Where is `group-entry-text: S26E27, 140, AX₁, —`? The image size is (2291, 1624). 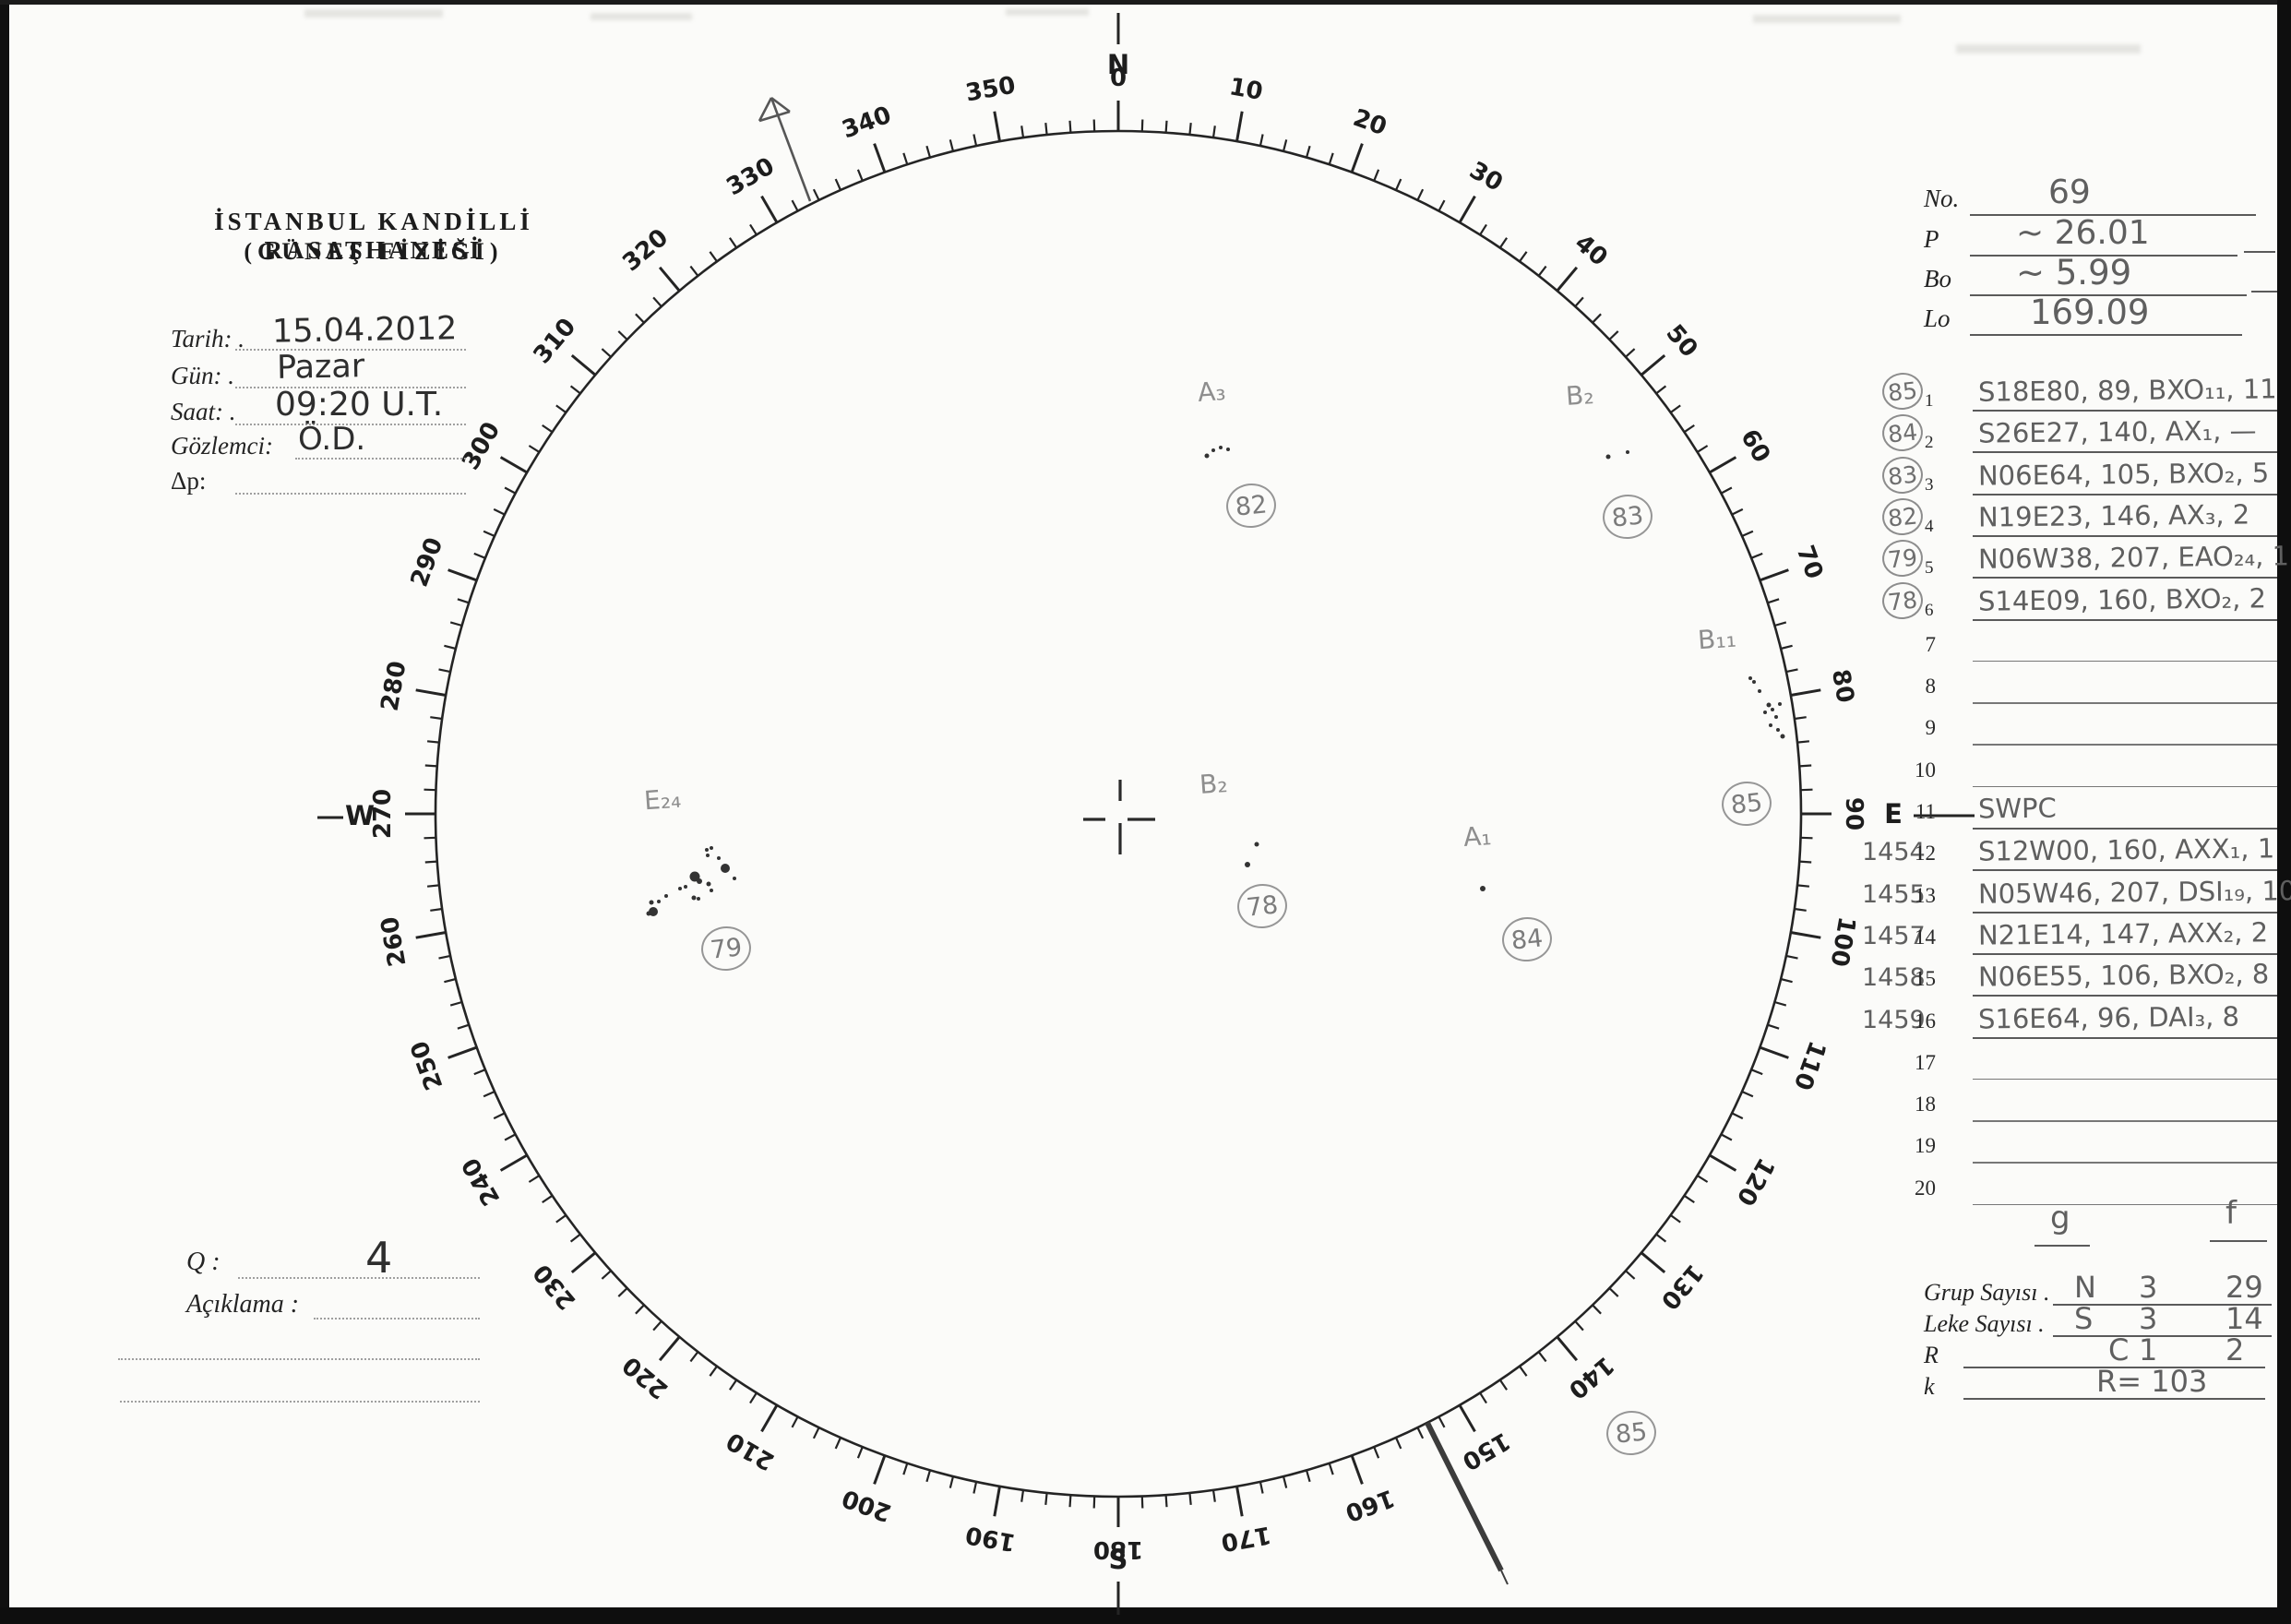 group-entry-text: S26E27, 140, AX₁, — is located at coordinates (2117, 431).